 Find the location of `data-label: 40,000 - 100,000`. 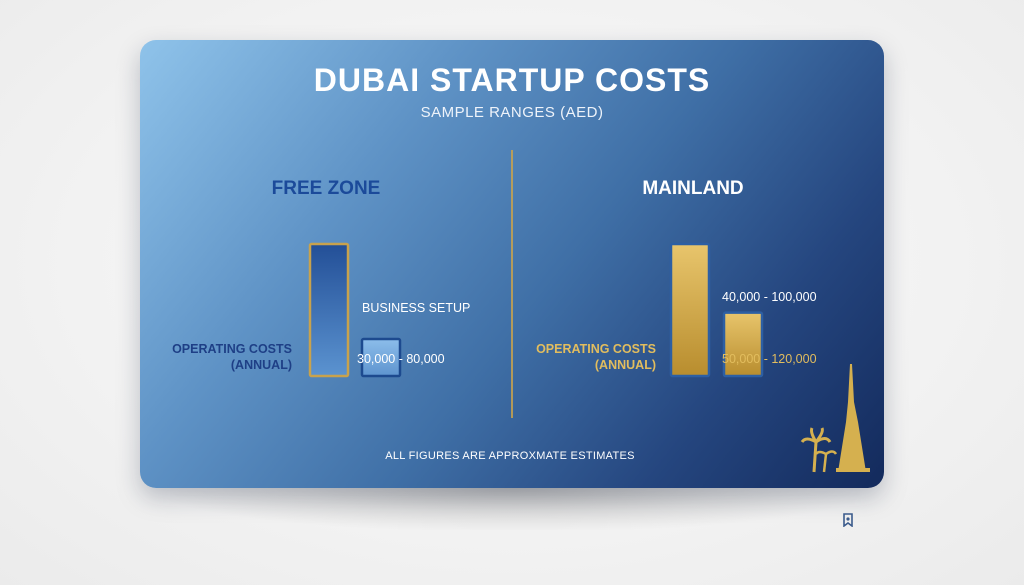

data-label: 40,000 - 100,000 is located at coordinates (769, 297).